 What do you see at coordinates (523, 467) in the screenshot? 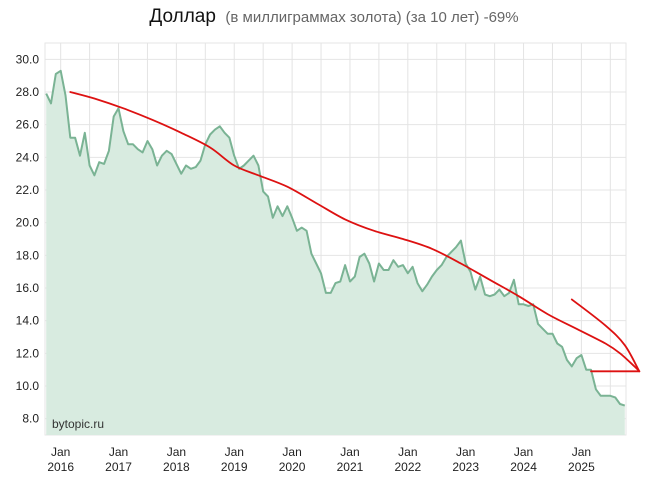
I see `x-tick-year-8: 2024` at bounding box center [523, 467].